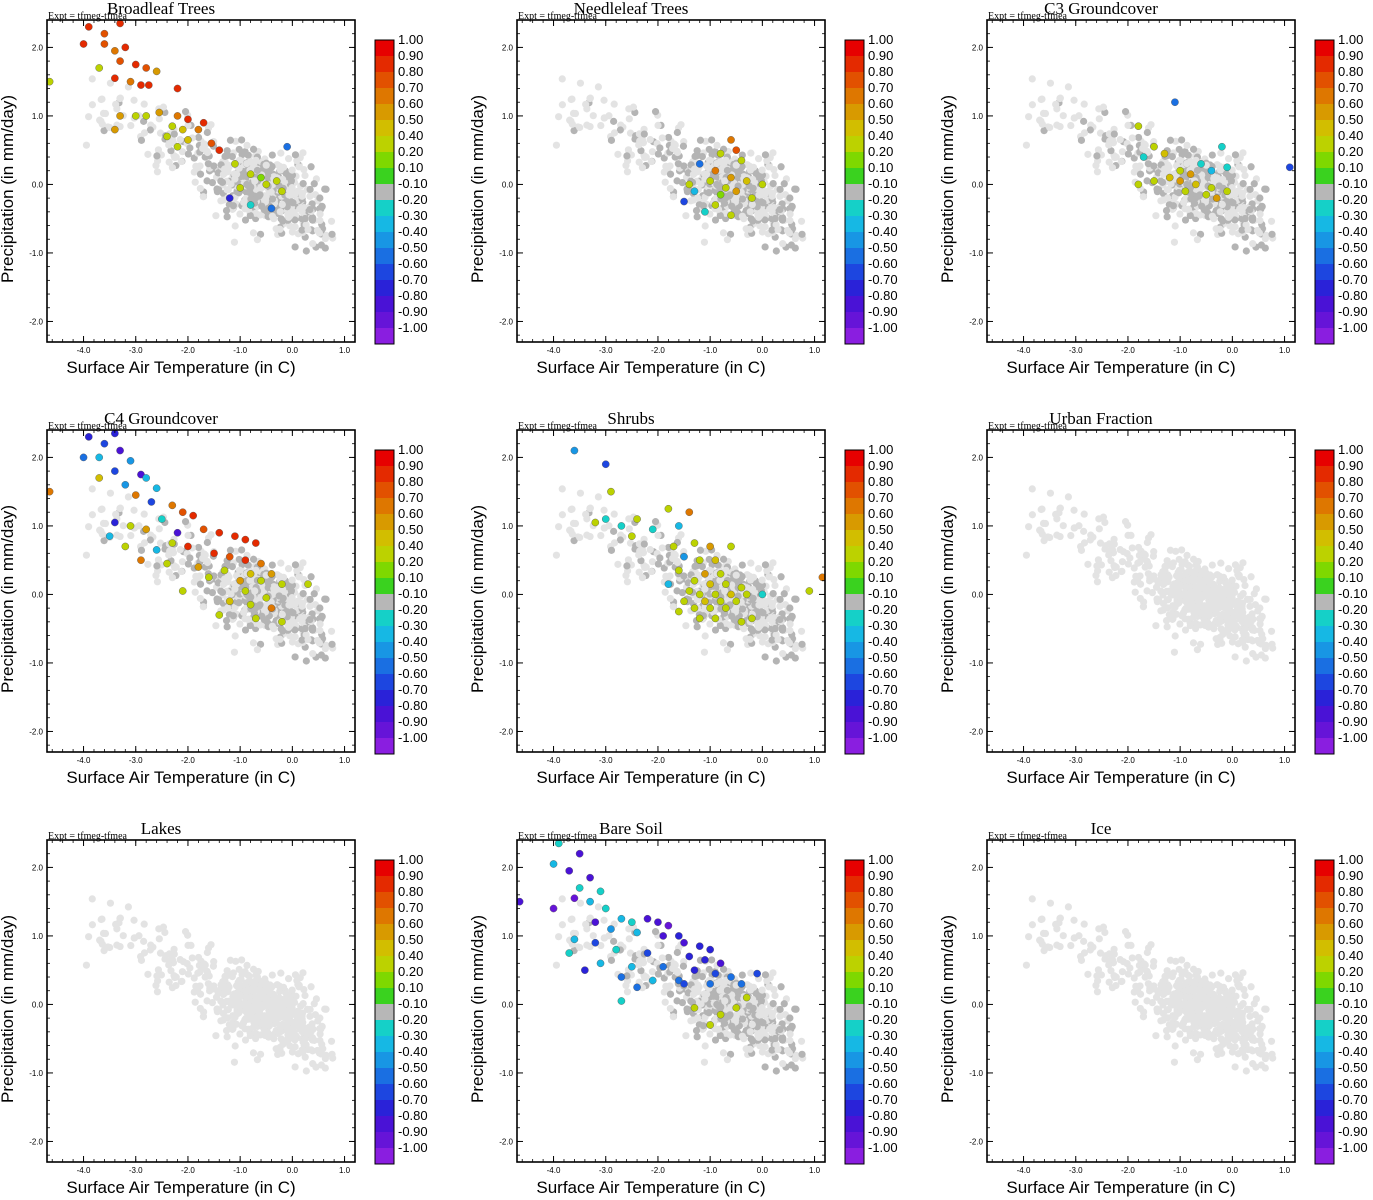  What do you see at coordinates (38, 457) in the screenshot?
I see `y-tick-label: 2.0` at bounding box center [38, 457].